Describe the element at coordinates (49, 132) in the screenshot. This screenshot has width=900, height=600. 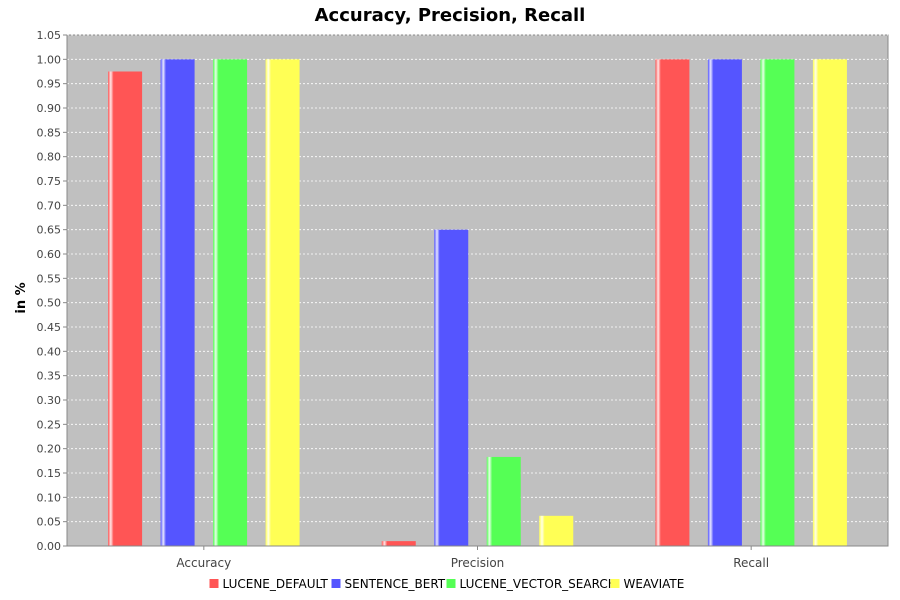
I see `y-tick-label: 0.85` at that location.